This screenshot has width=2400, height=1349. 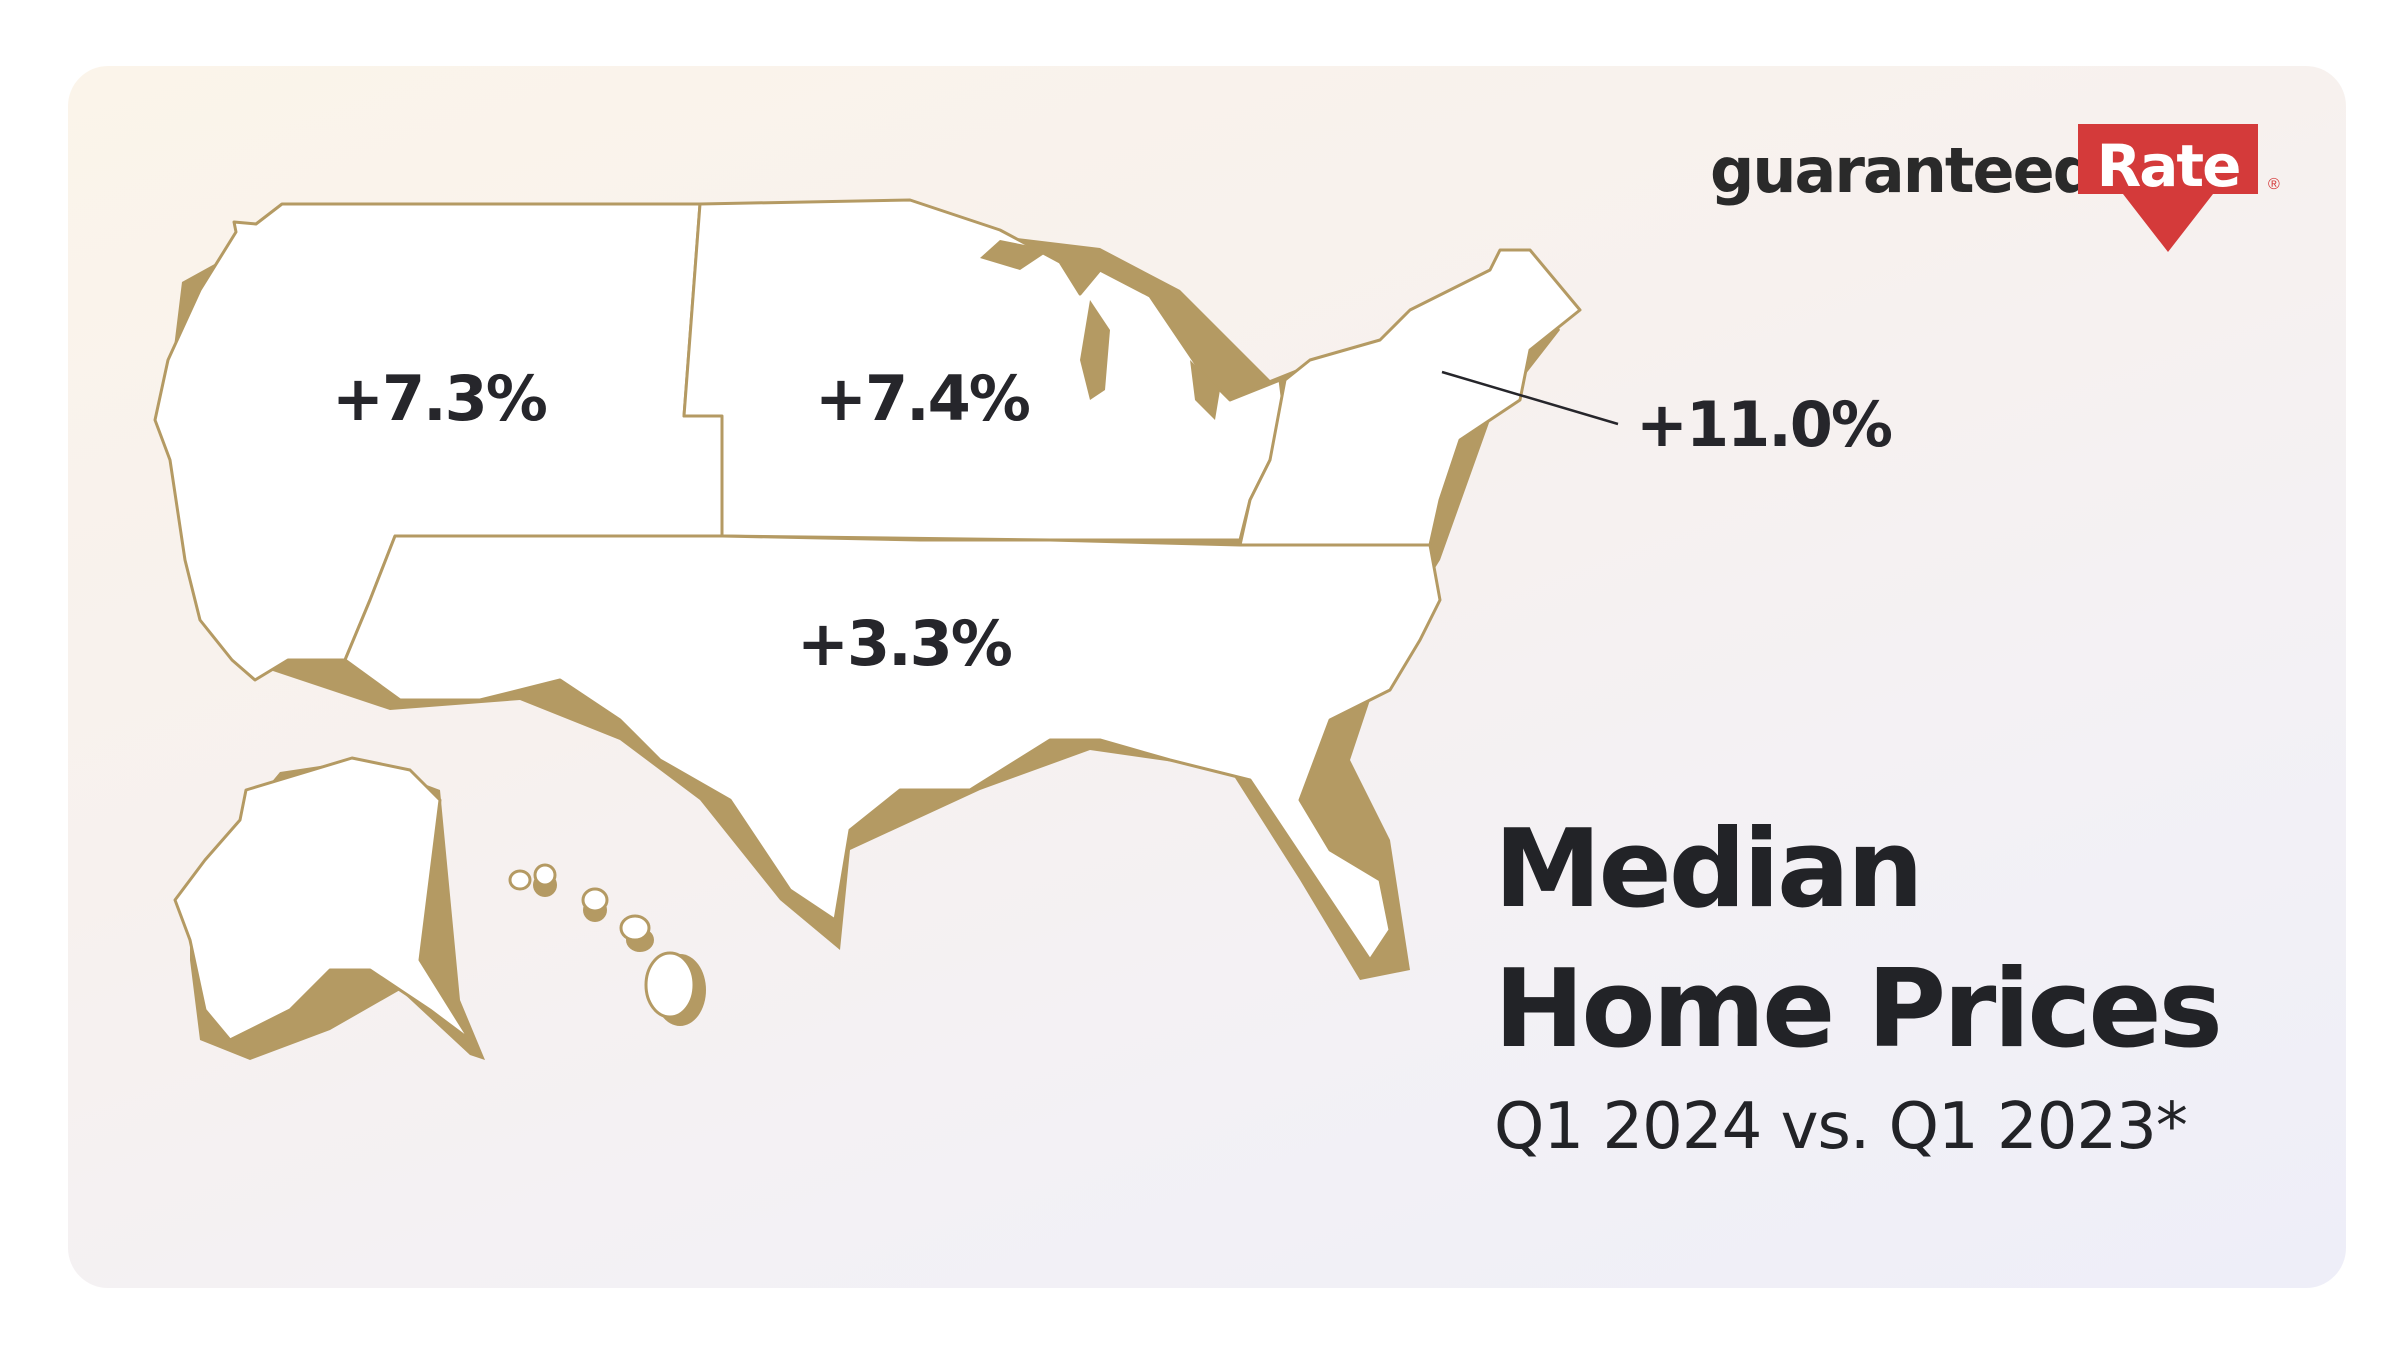 What do you see at coordinates (440, 398) in the screenshot?
I see `region-label-west: +7.3%` at bounding box center [440, 398].